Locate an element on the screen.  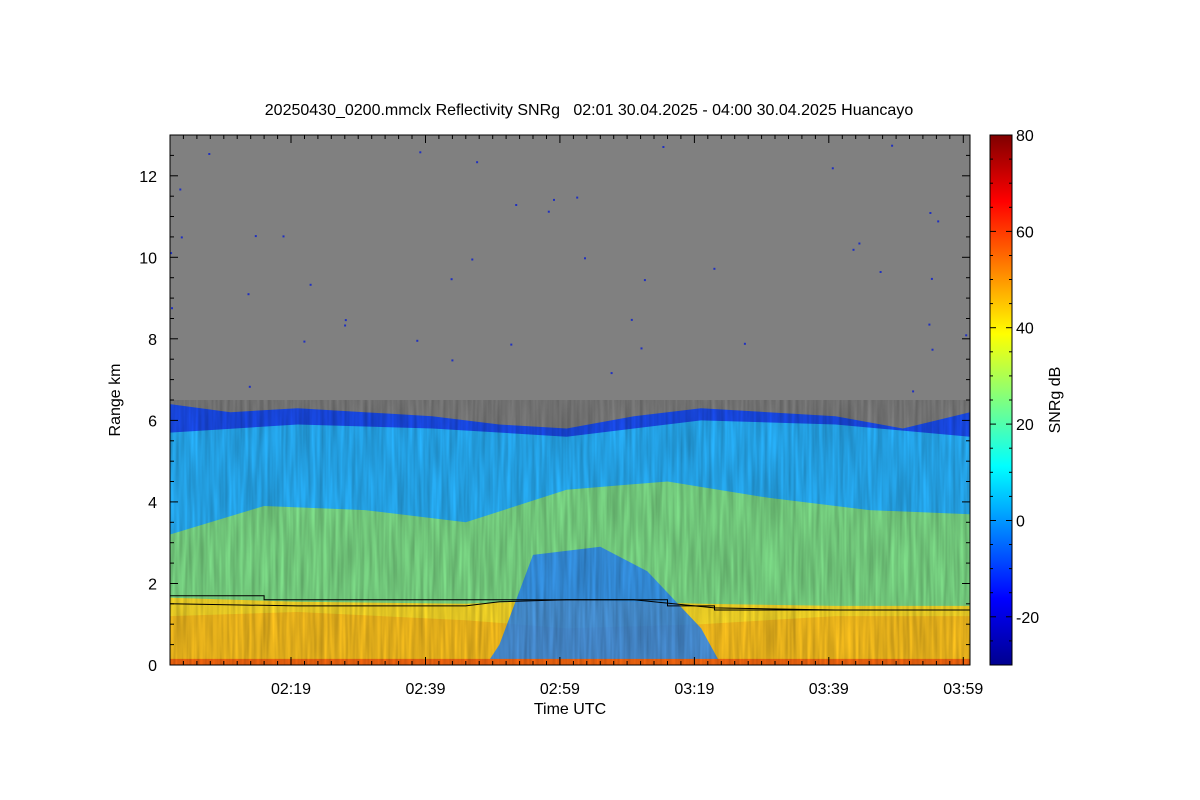
colorbar-tick-label: 20 is located at coordinates (1025, 425).